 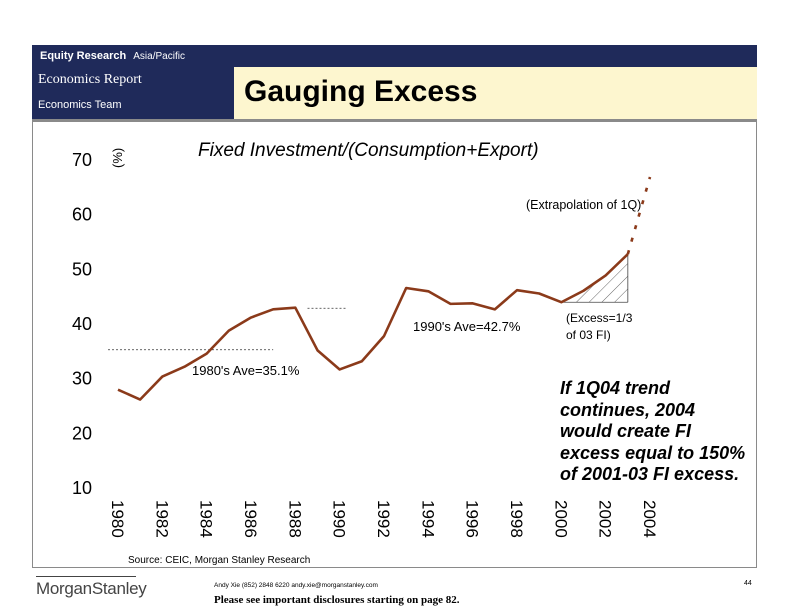 What do you see at coordinates (82, 269) in the screenshot?
I see `y-tick-label: 50` at bounding box center [82, 269].